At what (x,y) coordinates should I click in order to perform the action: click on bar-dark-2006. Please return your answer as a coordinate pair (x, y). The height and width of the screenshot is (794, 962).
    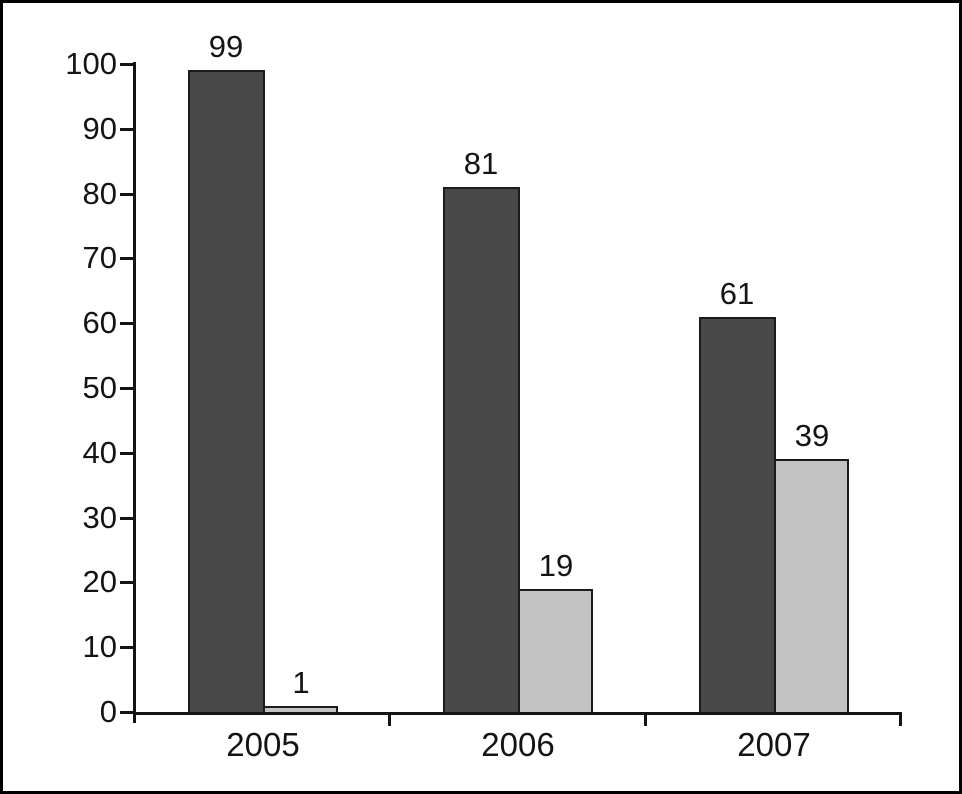
    Looking at the image, I should click on (481, 450).